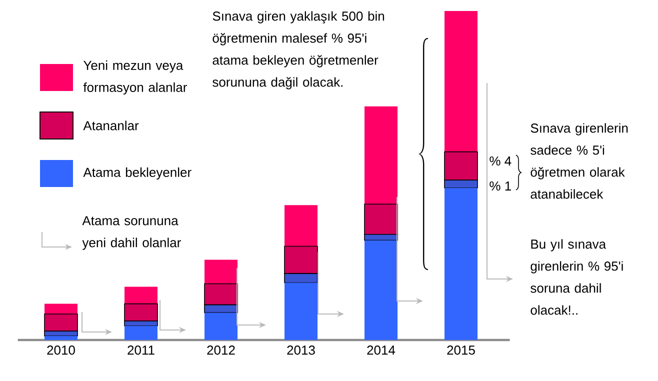  What do you see at coordinates (111, 125) in the screenshot?
I see `legend-label: Atananlar` at bounding box center [111, 125].